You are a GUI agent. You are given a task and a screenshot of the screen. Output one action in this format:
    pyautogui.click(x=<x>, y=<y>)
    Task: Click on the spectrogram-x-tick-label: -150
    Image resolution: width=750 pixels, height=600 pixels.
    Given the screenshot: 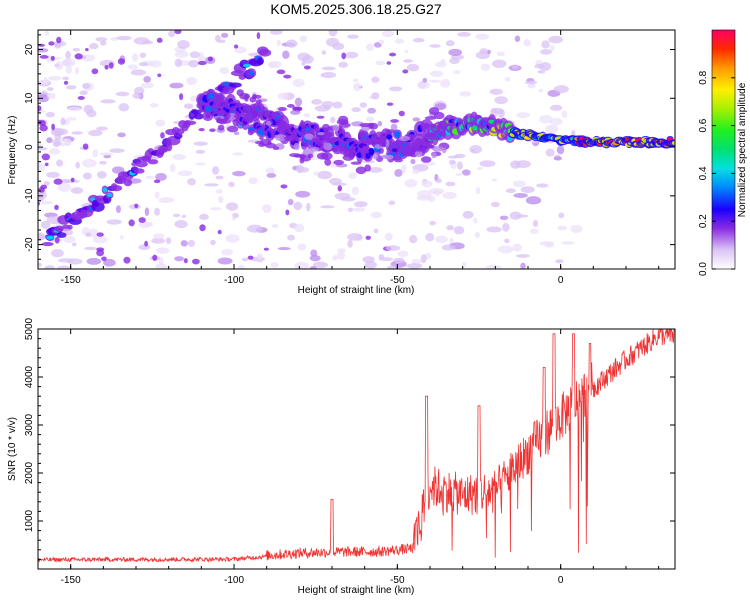 What is the action you would take?
    pyautogui.click(x=71, y=280)
    